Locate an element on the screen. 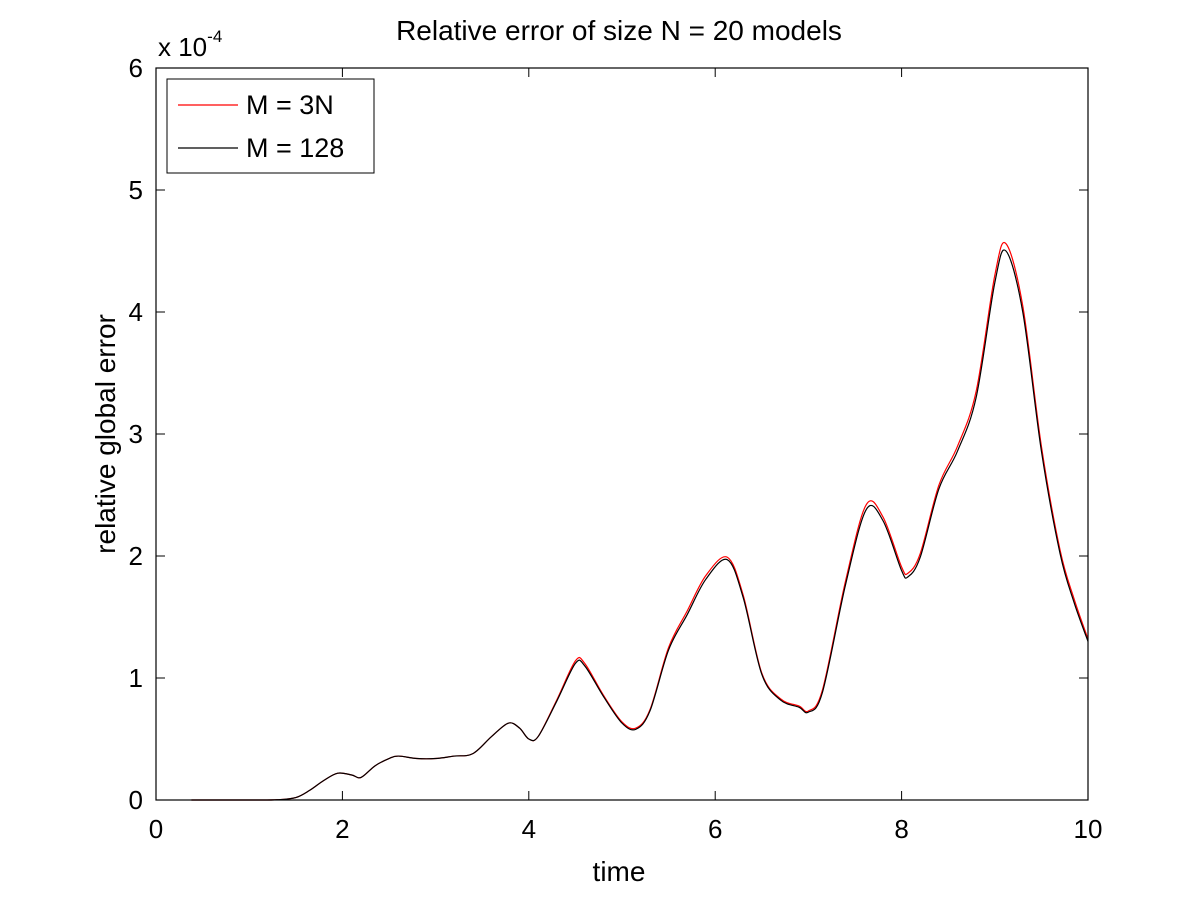  y-tick-label: 0 is located at coordinates (136, 800).